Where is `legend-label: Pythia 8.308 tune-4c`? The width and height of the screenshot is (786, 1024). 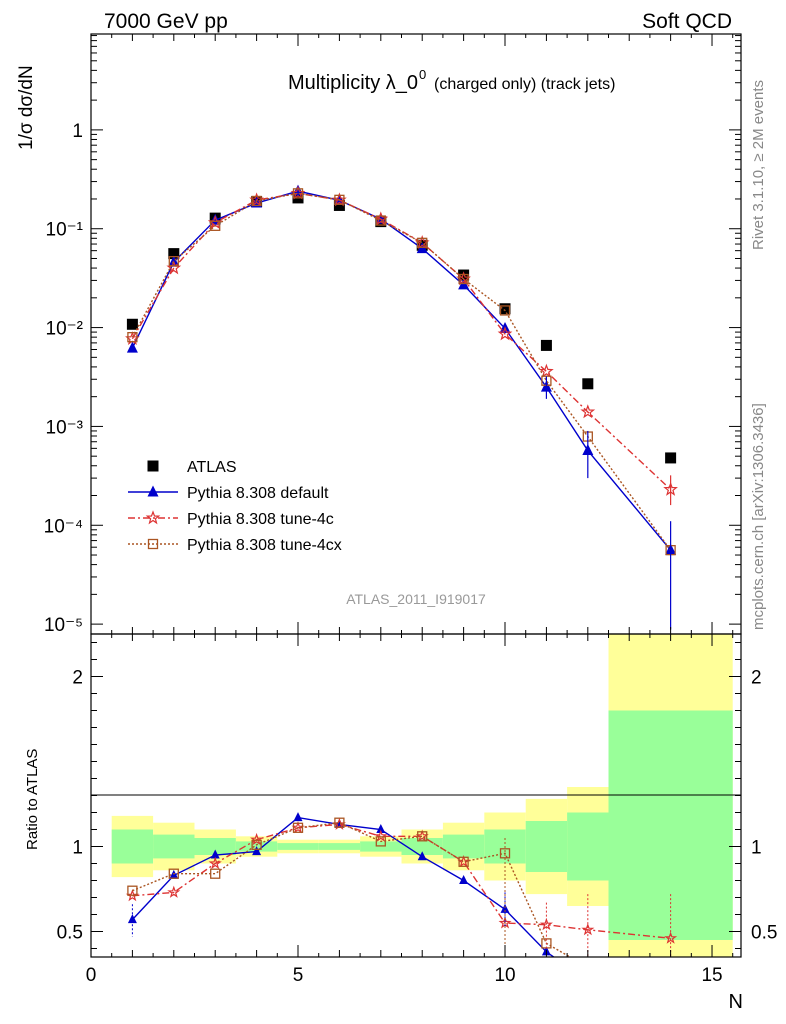 legend-label: Pythia 8.308 tune-4c is located at coordinates (260, 519).